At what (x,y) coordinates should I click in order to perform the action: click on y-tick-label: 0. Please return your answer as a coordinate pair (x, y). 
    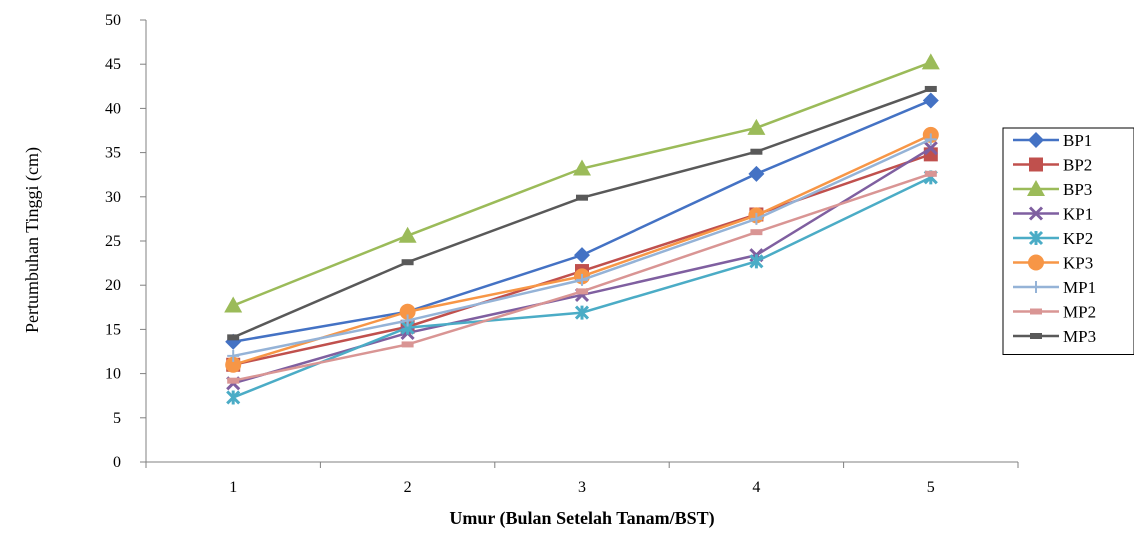
    Looking at the image, I should click on (117, 462).